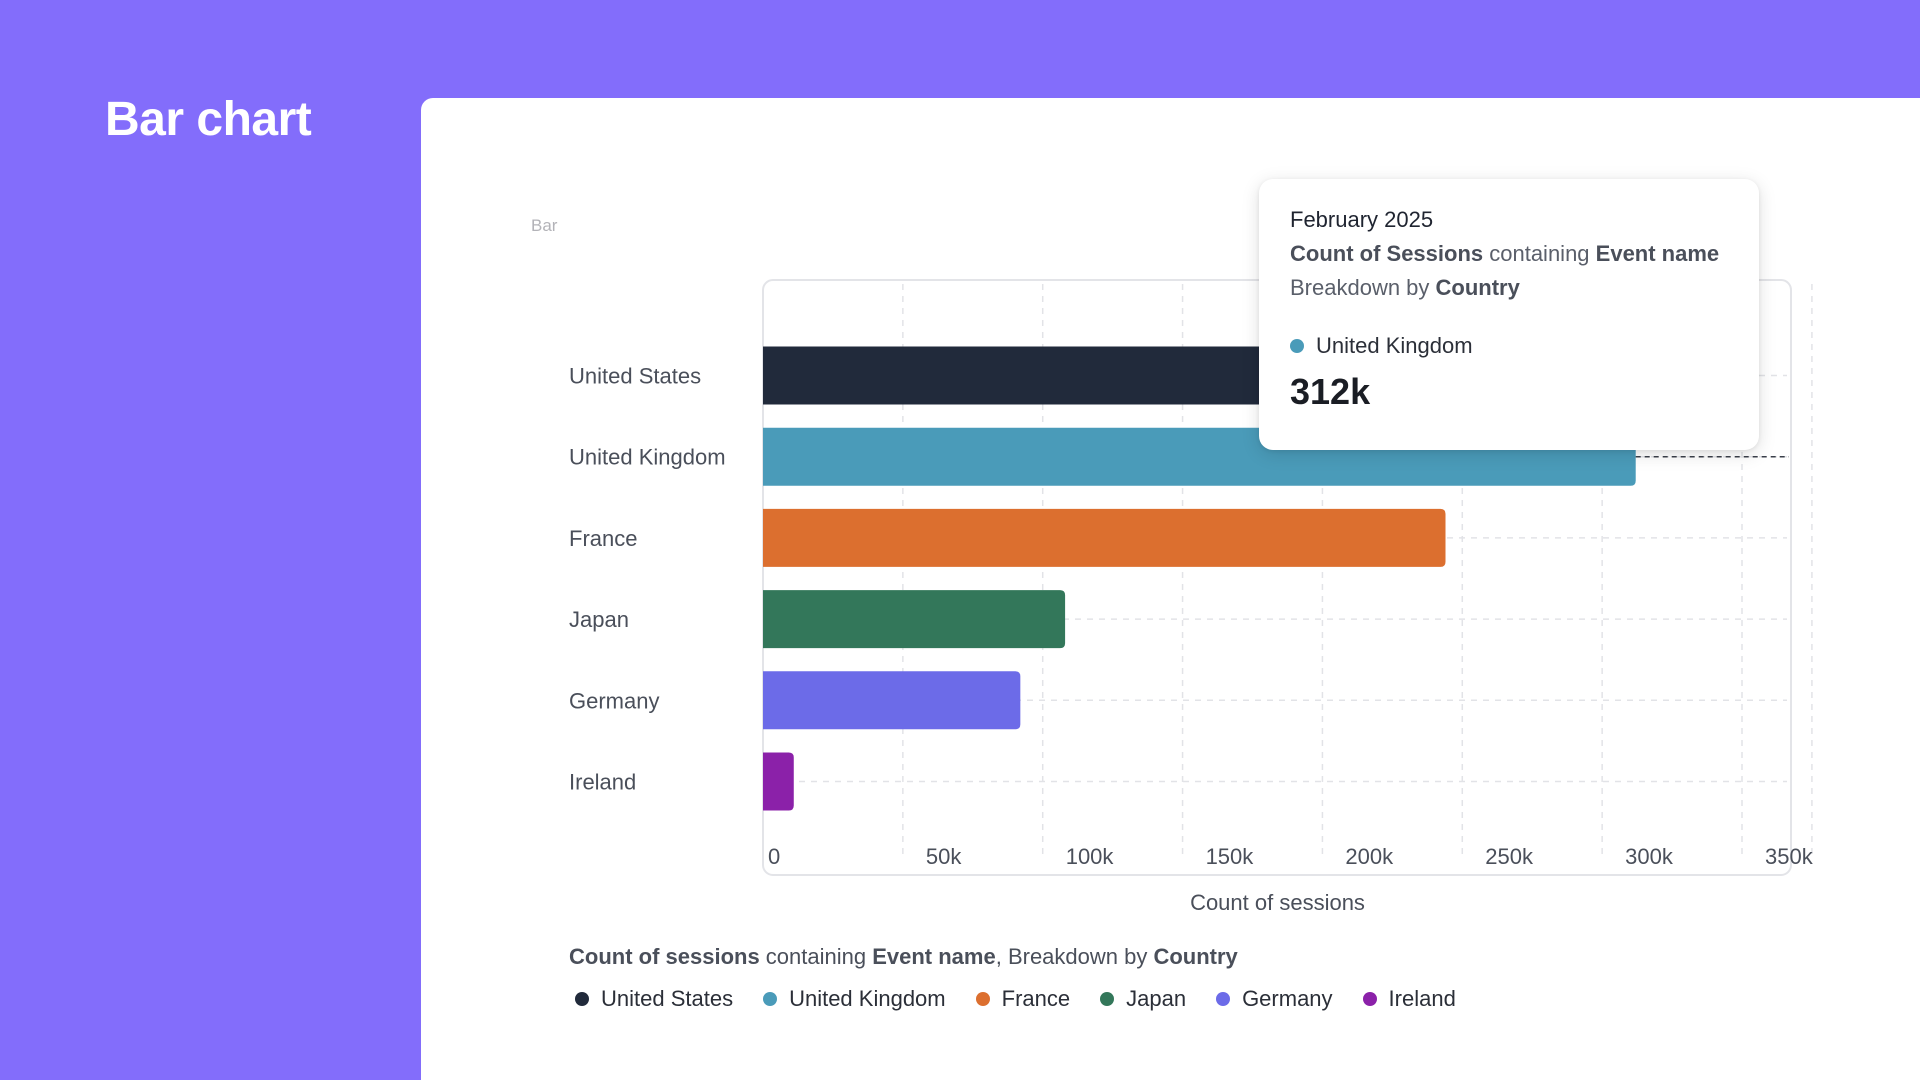 This screenshot has width=1920, height=1080. What do you see at coordinates (1195, 956) in the screenshot?
I see `legend-title-breakdown: Country` at bounding box center [1195, 956].